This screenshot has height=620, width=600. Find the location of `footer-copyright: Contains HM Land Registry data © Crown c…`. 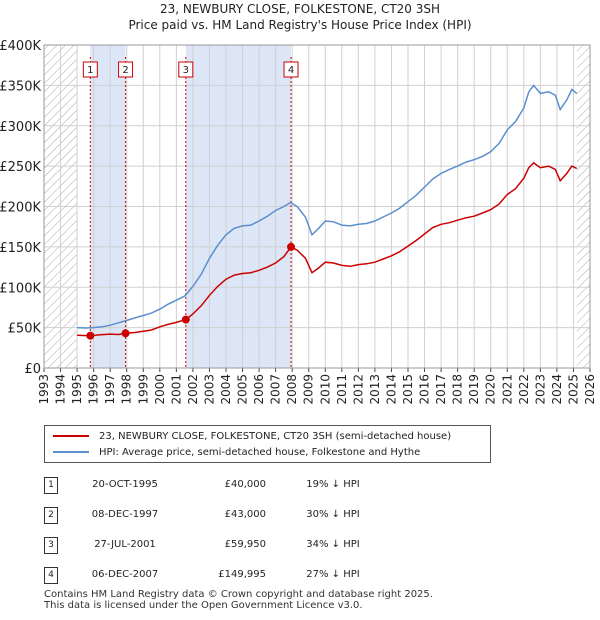

footer-copyright: Contains HM Land Registry data © Crown c… is located at coordinates (238, 594).